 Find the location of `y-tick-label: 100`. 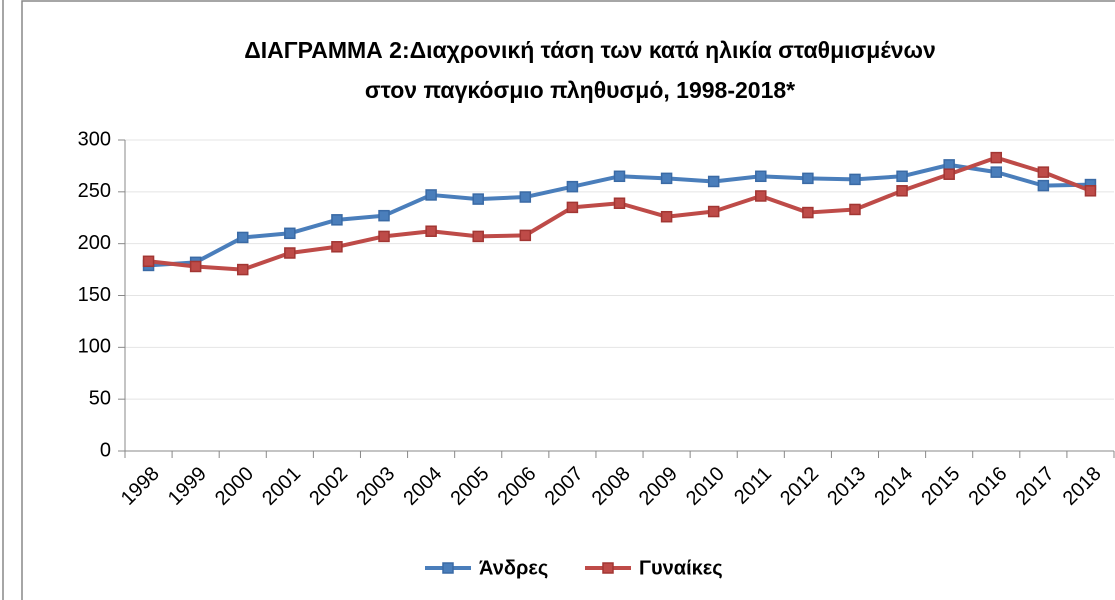

y-tick-label: 100 is located at coordinates (94, 347).